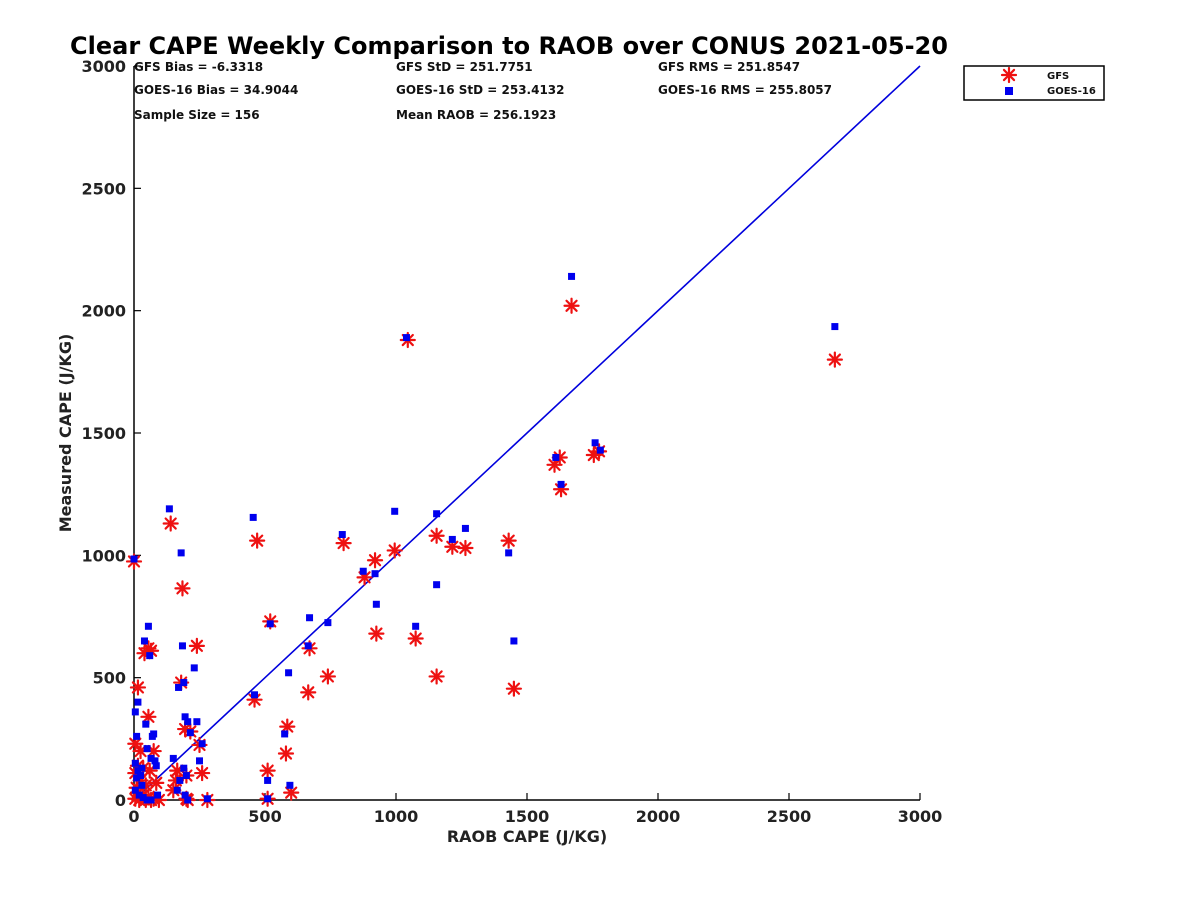  I want to click on stat-text: Sample Size = 156, so click(197, 115).